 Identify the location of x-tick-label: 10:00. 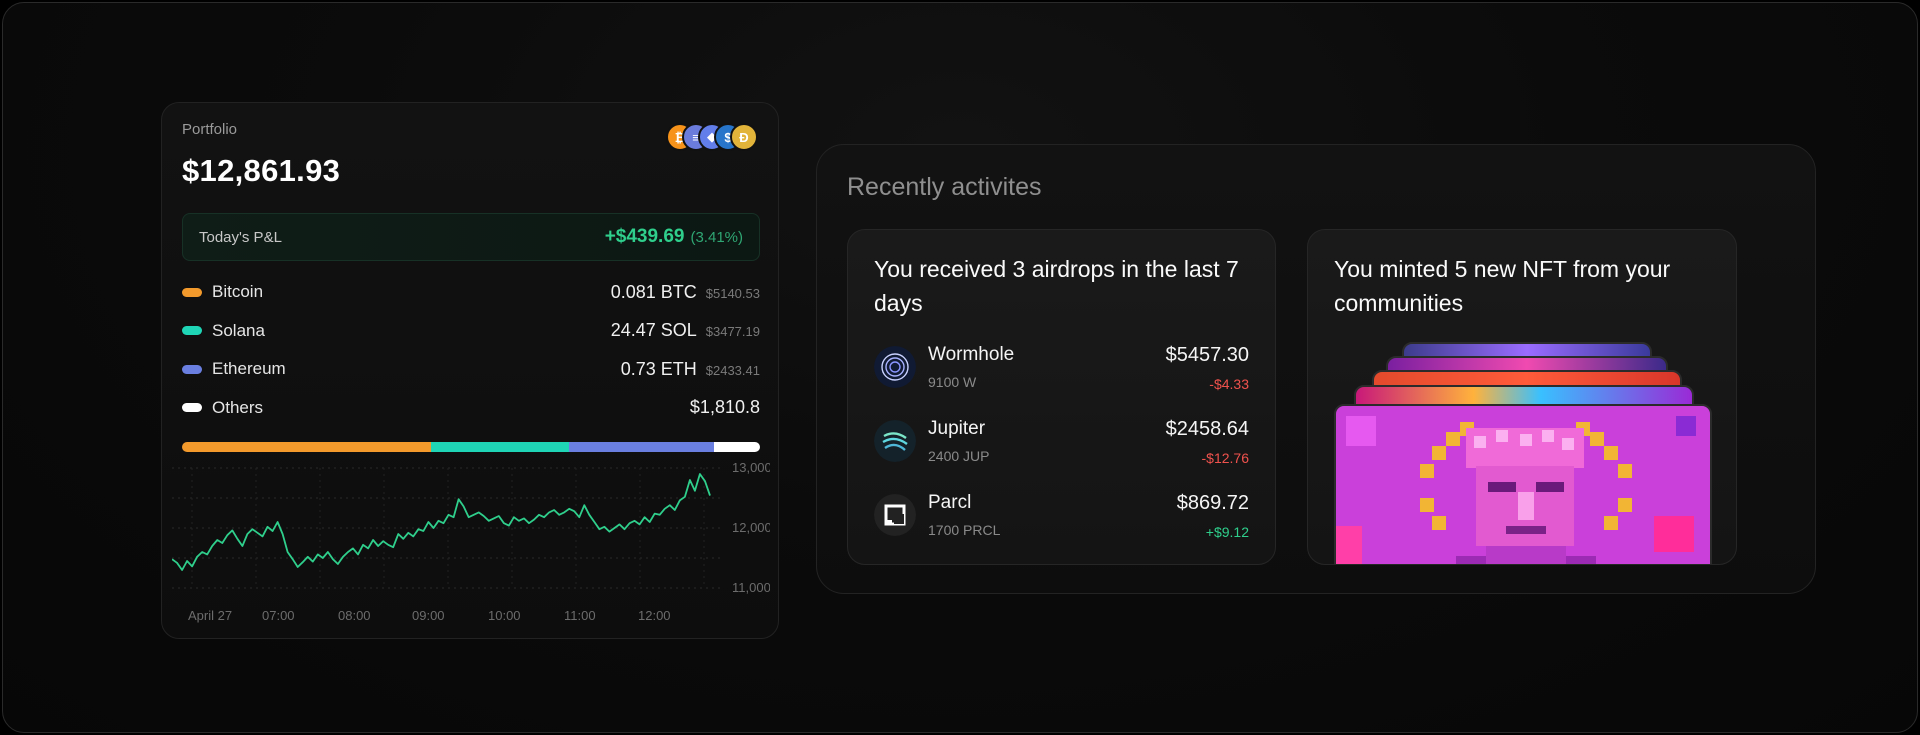
(504, 615).